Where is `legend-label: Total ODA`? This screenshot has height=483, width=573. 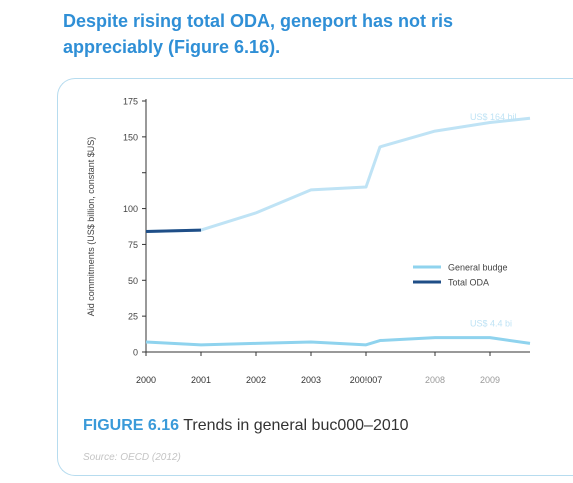
legend-label: Total ODA is located at coordinates (468, 283).